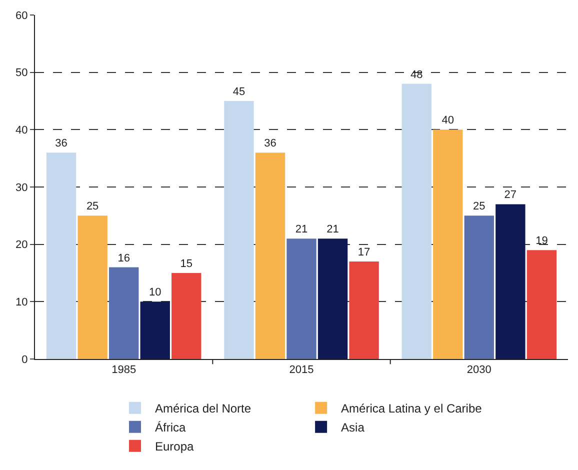 This screenshot has height=470, width=578. What do you see at coordinates (155, 292) in the screenshot?
I see `data-label: 10` at bounding box center [155, 292].